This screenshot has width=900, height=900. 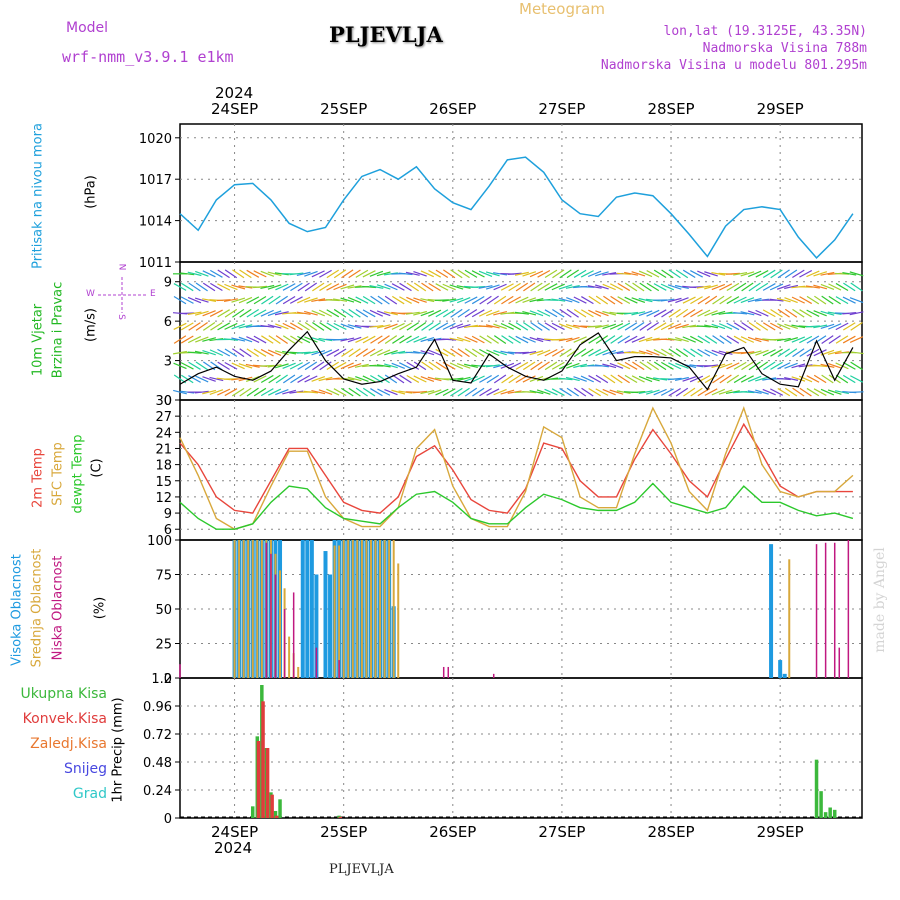 I want to click on cloud-low-bar, so click(x=443, y=672).